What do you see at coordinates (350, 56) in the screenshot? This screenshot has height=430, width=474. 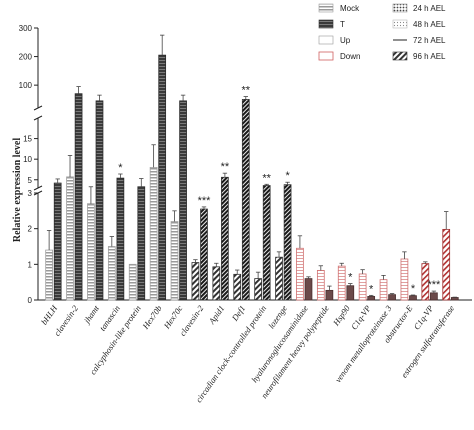 I see `legend-label-down: Down` at bounding box center [350, 56].